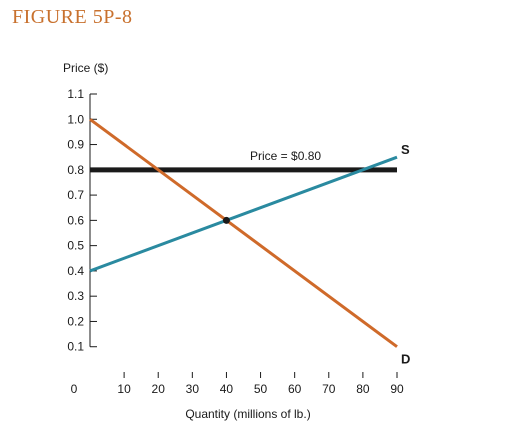  Describe the element at coordinates (75, 271) in the screenshot. I see `y-tick-label: 0.4` at that location.